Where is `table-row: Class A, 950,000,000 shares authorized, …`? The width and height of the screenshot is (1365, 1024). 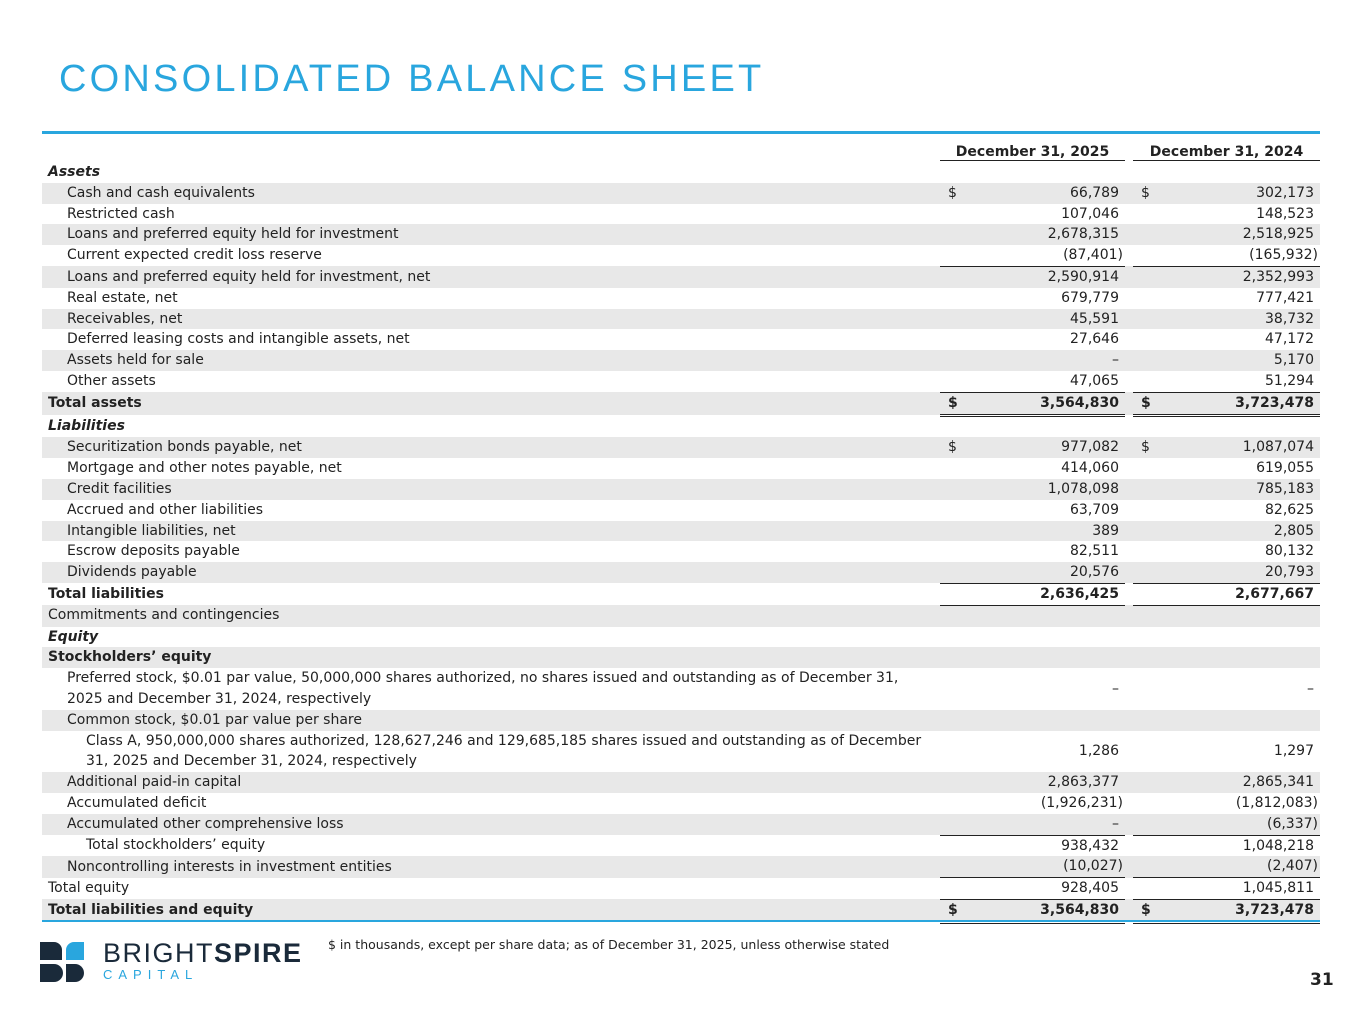 table-row: Class A, 950,000,000 shares authorized, … is located at coordinates (681, 752).